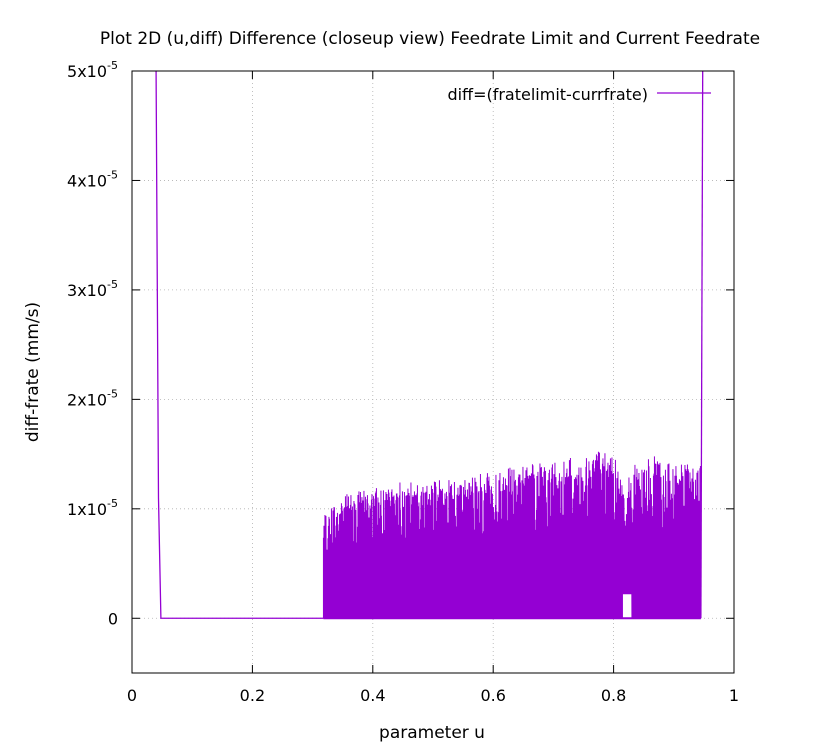  What do you see at coordinates (252, 695) in the screenshot?
I see `x-tick-label: 0.2` at bounding box center [252, 695].